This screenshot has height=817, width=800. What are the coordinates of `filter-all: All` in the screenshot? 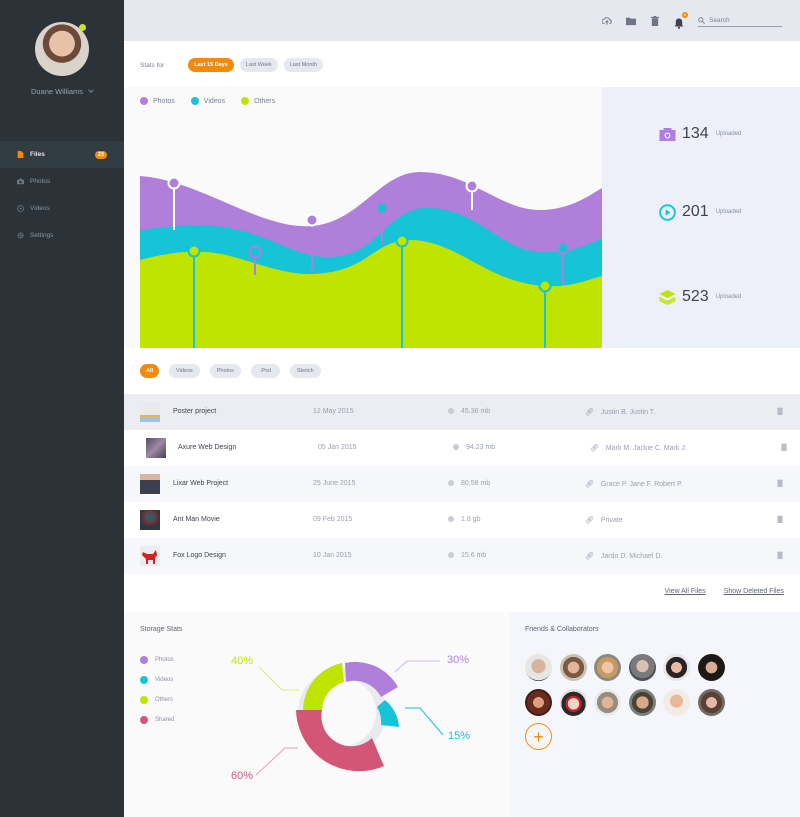 It's located at (150, 371).